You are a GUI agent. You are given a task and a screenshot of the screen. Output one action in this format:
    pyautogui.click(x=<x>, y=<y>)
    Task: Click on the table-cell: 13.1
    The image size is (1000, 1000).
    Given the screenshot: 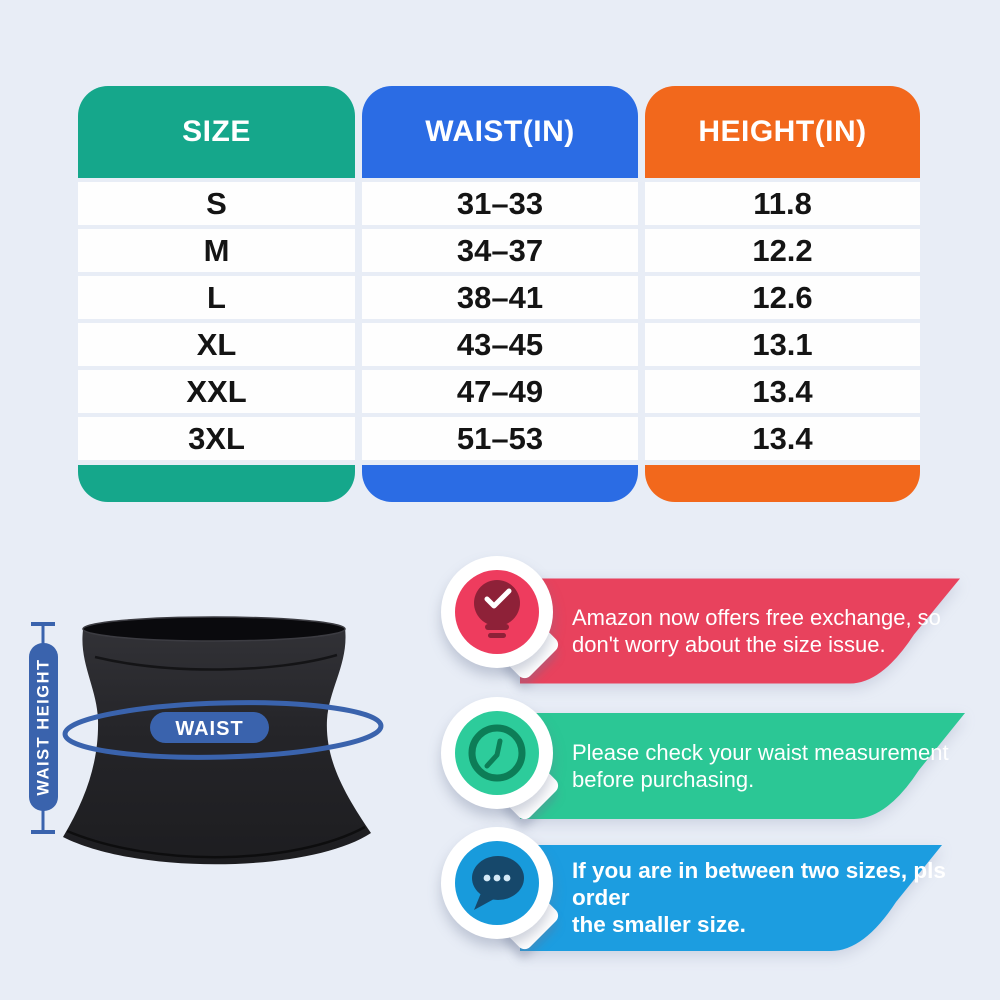 What is the action you would take?
    pyautogui.click(x=782, y=344)
    